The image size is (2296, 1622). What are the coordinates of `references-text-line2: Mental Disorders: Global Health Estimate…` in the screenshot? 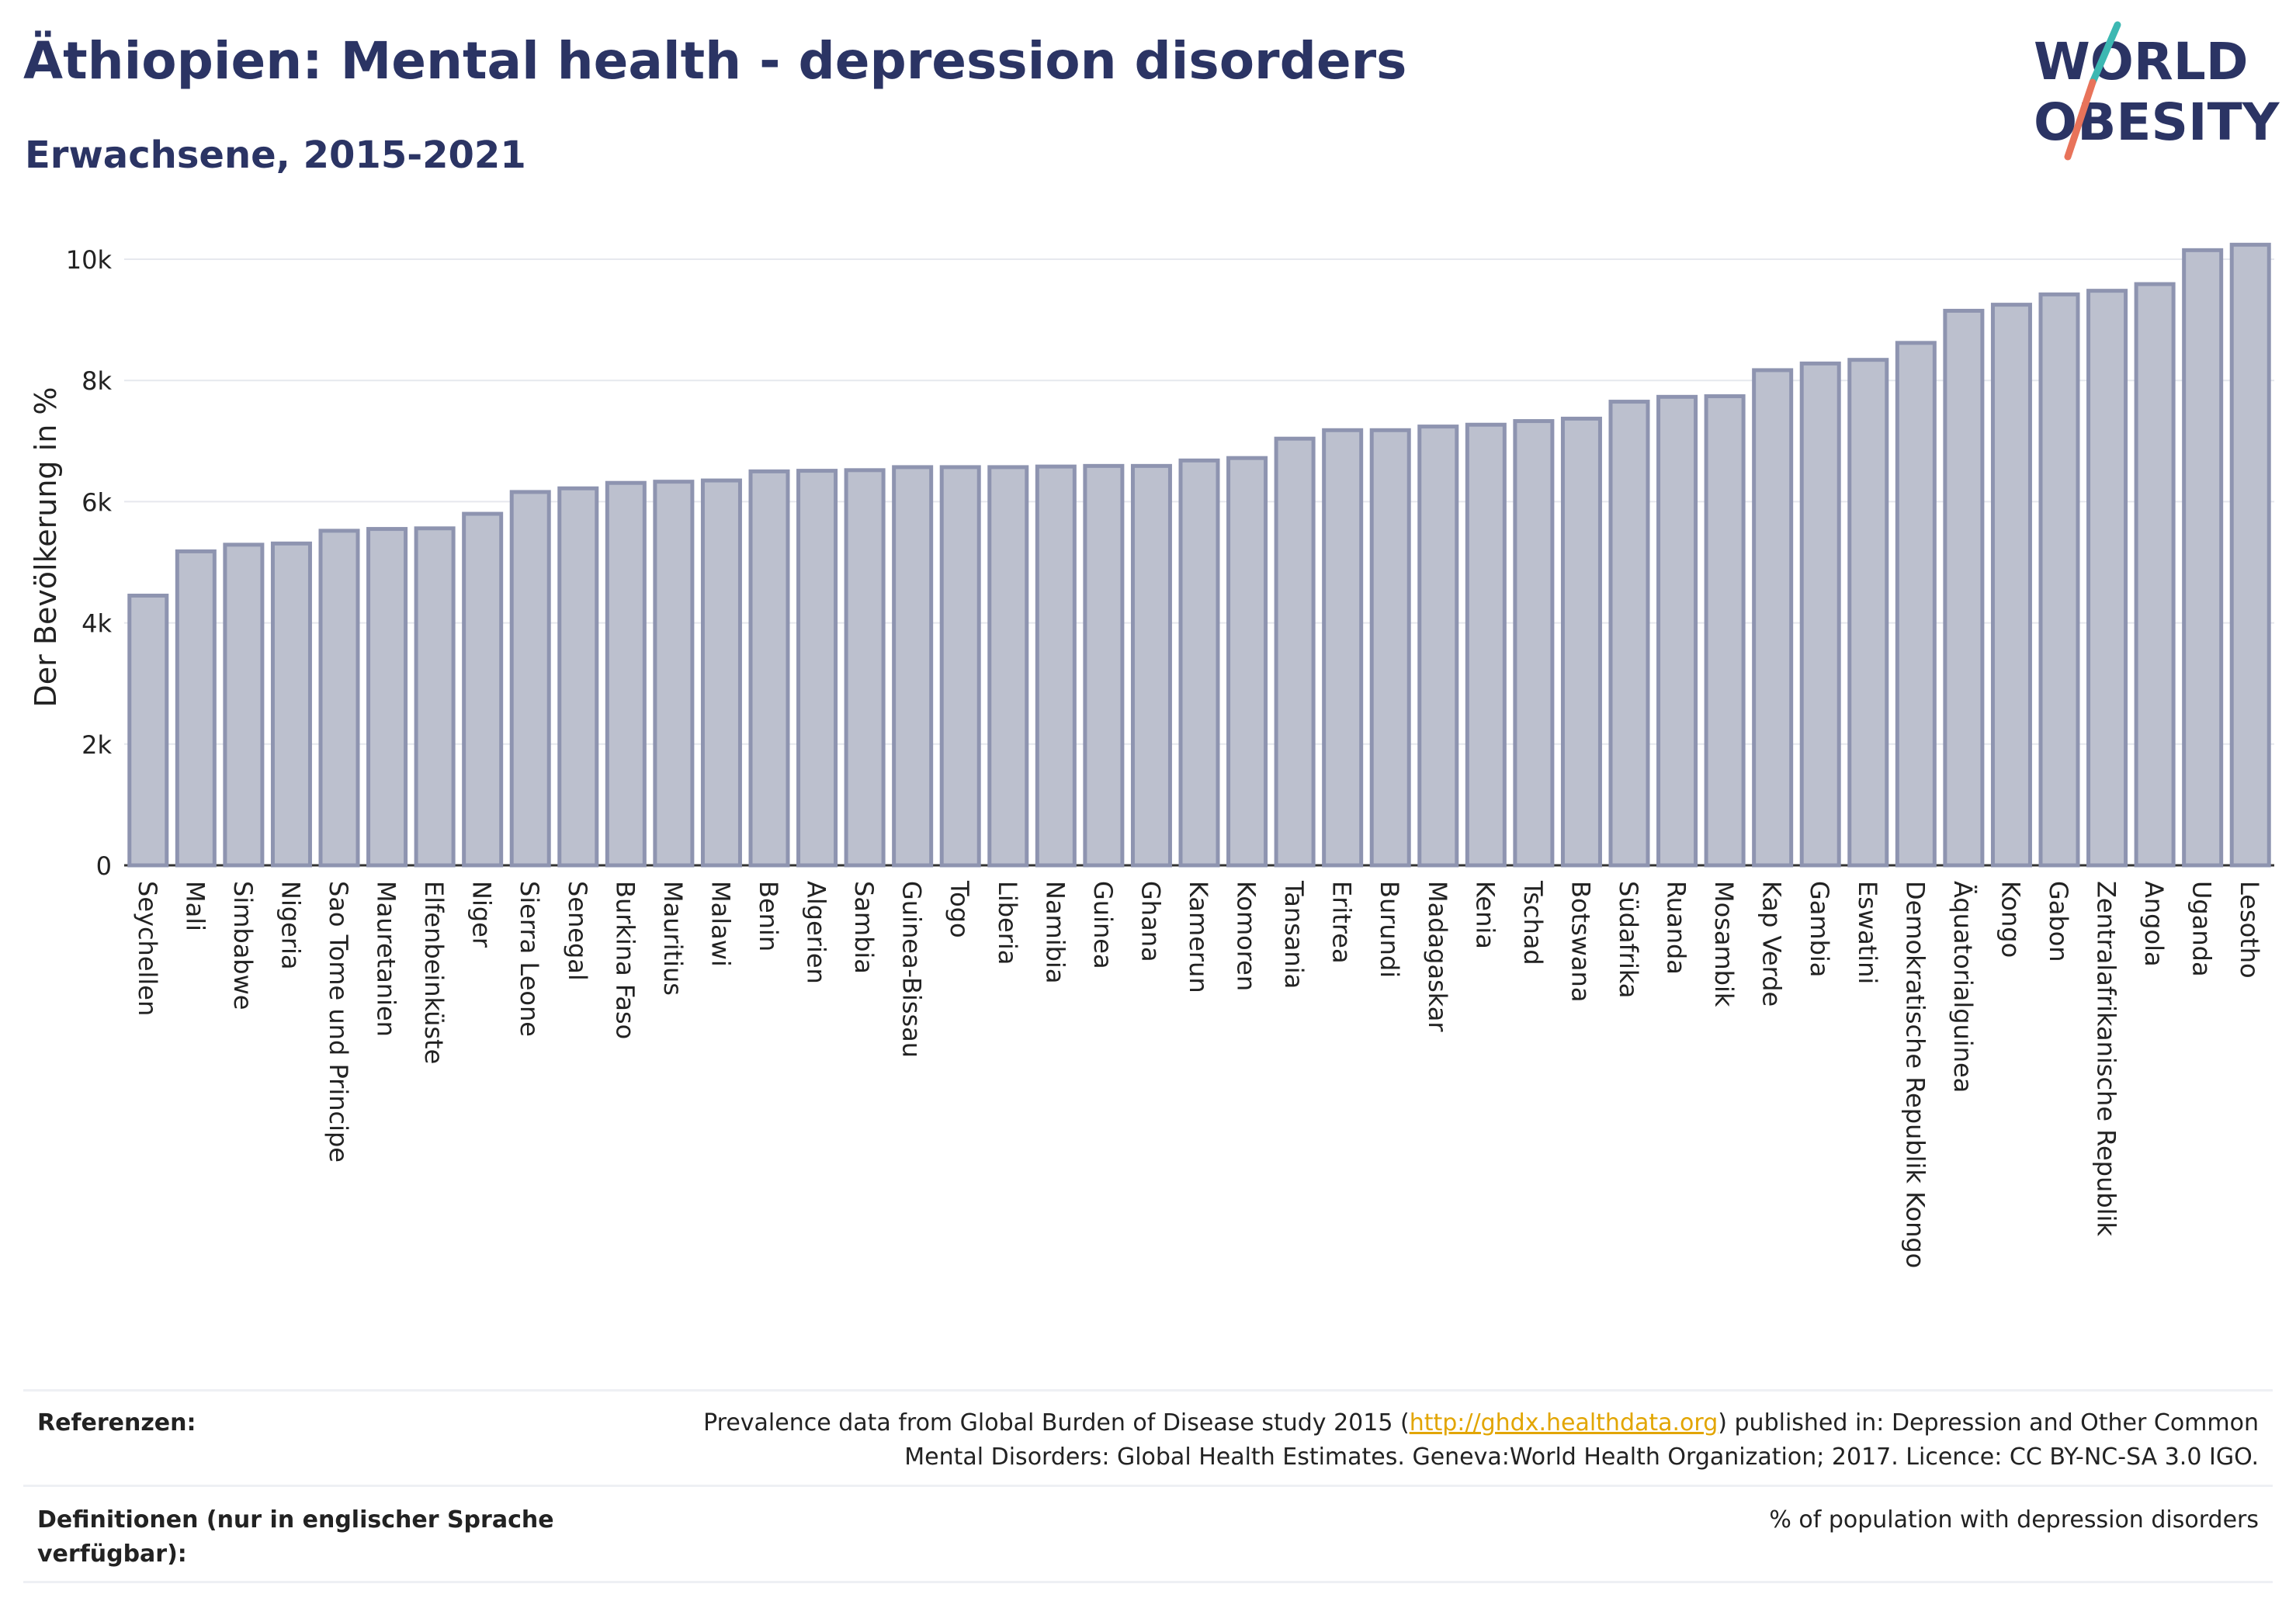 It's located at (1581, 1457).